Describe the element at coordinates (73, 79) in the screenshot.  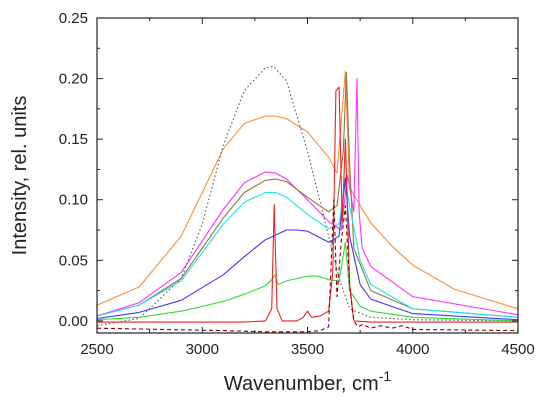
I see `y-tick-label: 0.20` at that location.